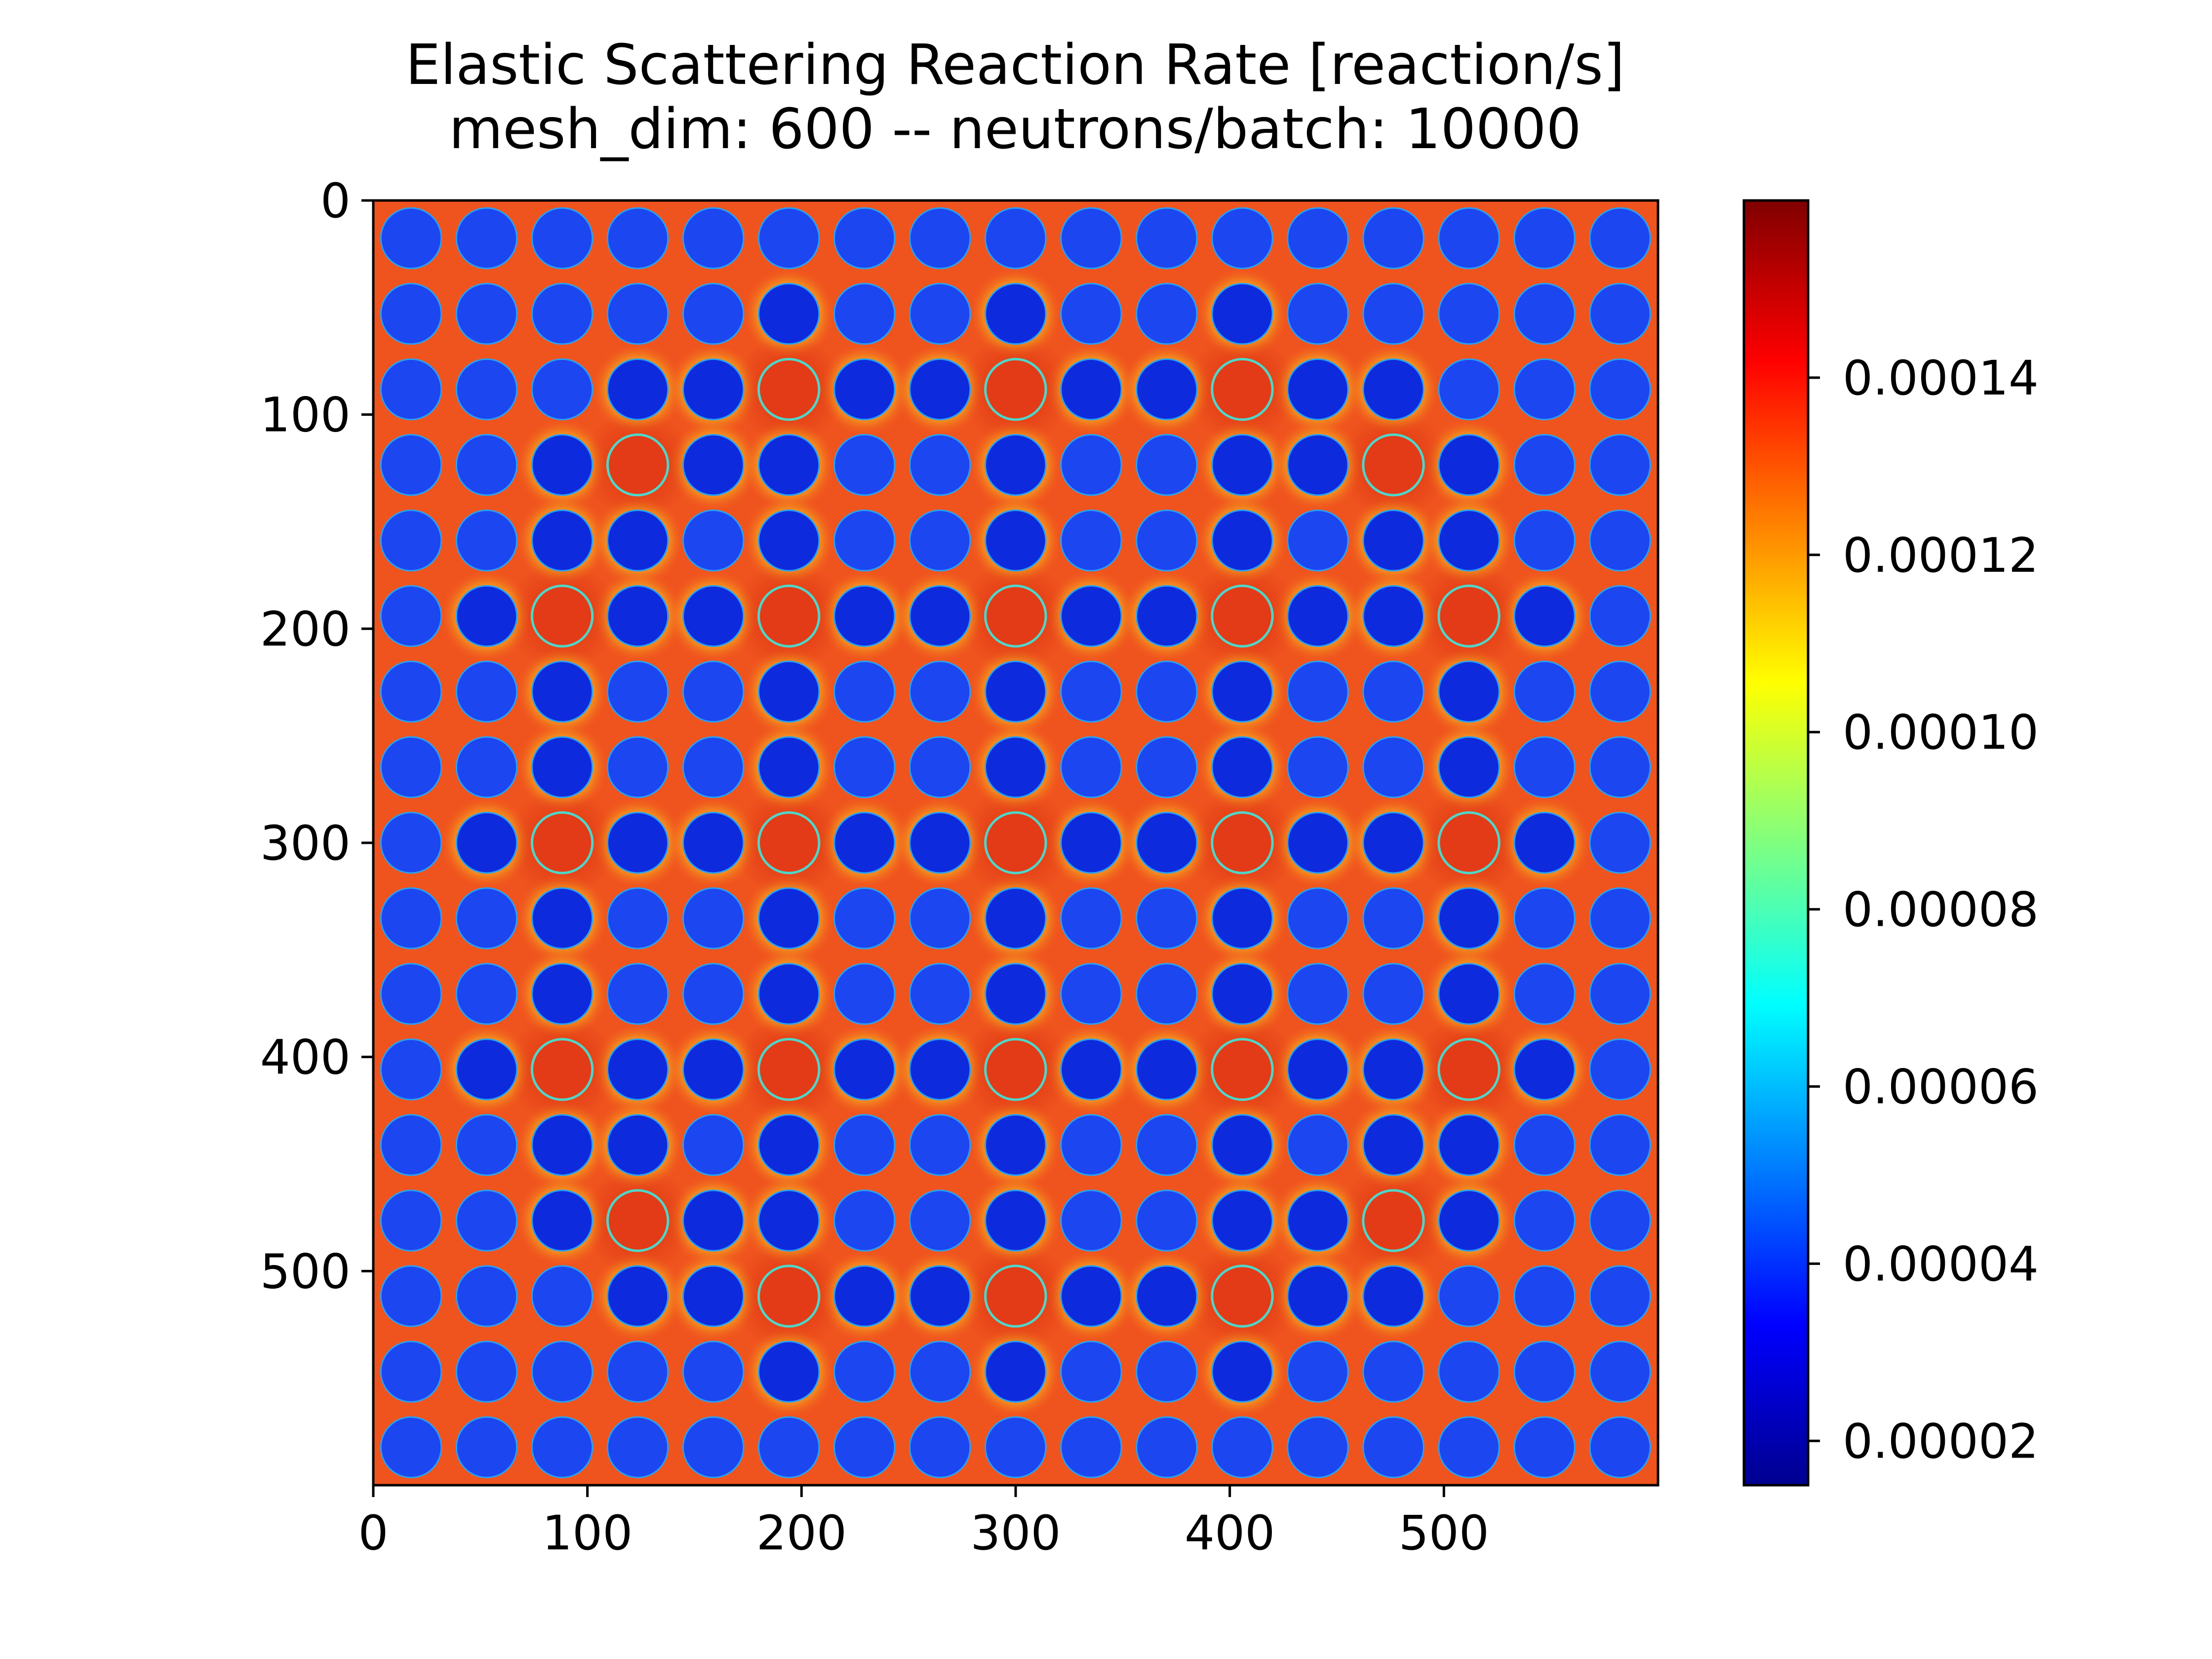 This screenshot has width=2212, height=1659. Describe the element at coordinates (587, 1533) in the screenshot. I see `x-tick-label: 100` at that location.